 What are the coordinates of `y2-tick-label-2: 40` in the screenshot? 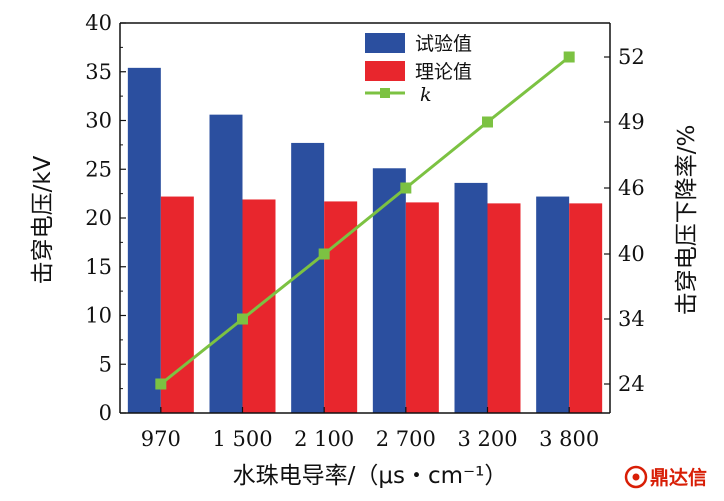 It's located at (631, 254).